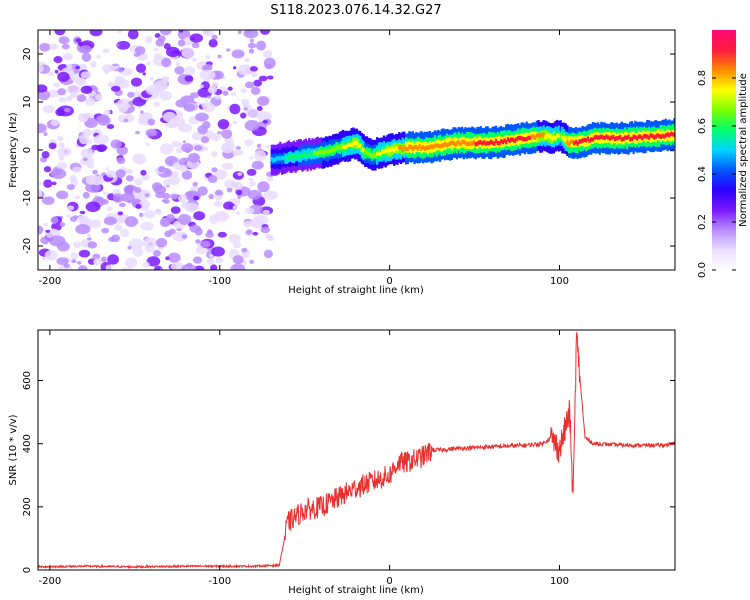  Describe the element at coordinates (559, 581) in the screenshot. I see `x-tick-label: 100` at that location.